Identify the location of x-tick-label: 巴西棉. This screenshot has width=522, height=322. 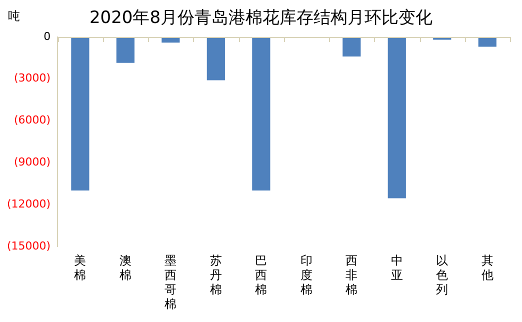
(261, 275).